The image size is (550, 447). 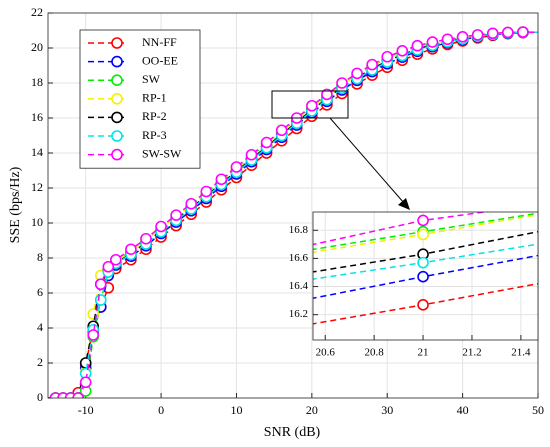 What do you see at coordinates (521, 353) in the screenshot?
I see `x-tick-label: 21.4` at bounding box center [521, 353].